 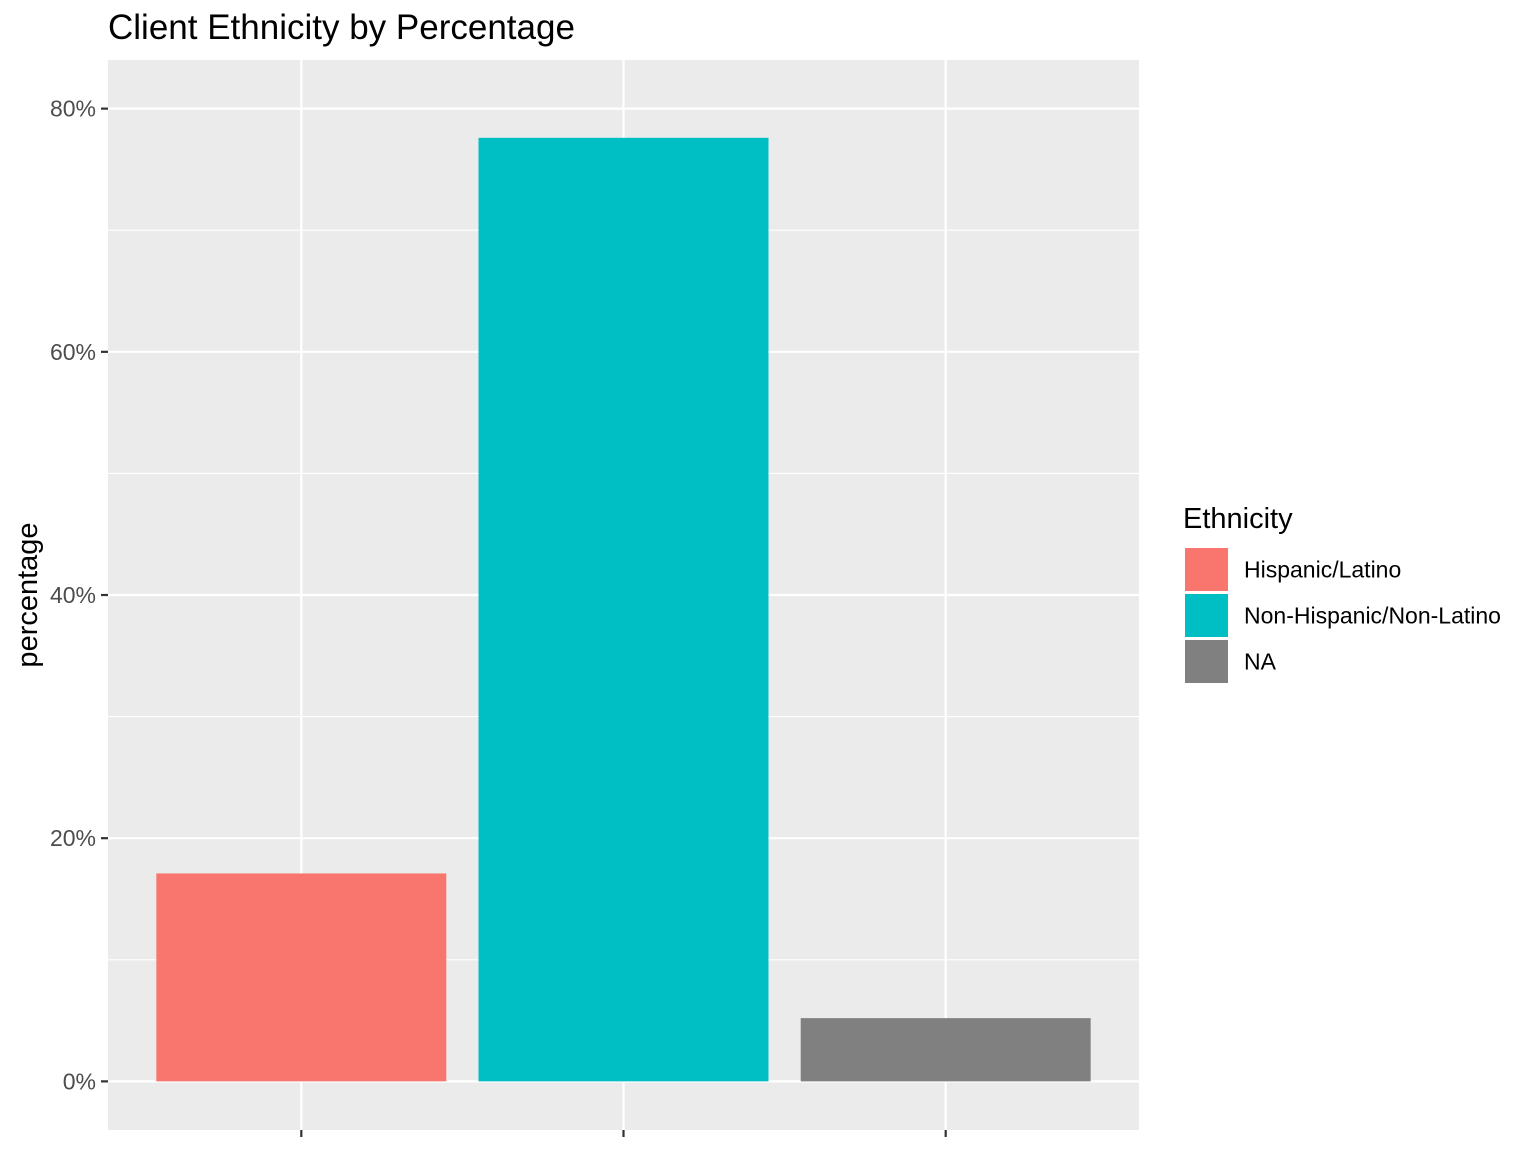 I want to click on bar-hispanic-latino, so click(x=301, y=977).